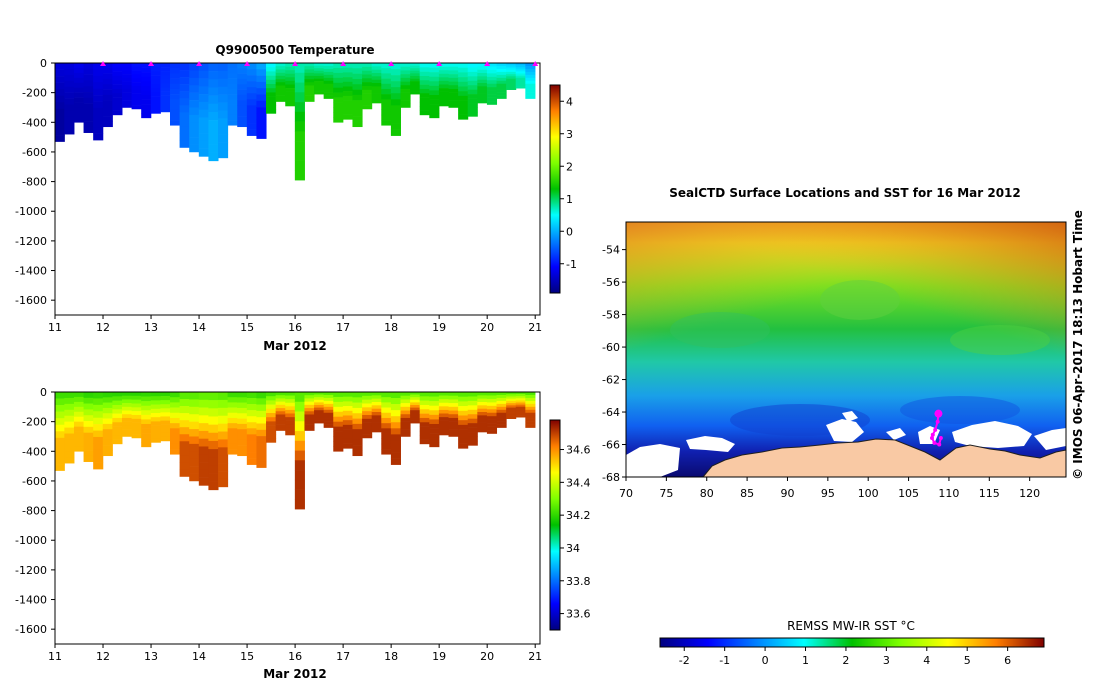 The width and height of the screenshot is (1099, 700). Describe the element at coordinates (1078, 345) in the screenshot. I see `imos-credit: © IMOS 06-Apr-2017 18:13 Hobart Time` at that location.